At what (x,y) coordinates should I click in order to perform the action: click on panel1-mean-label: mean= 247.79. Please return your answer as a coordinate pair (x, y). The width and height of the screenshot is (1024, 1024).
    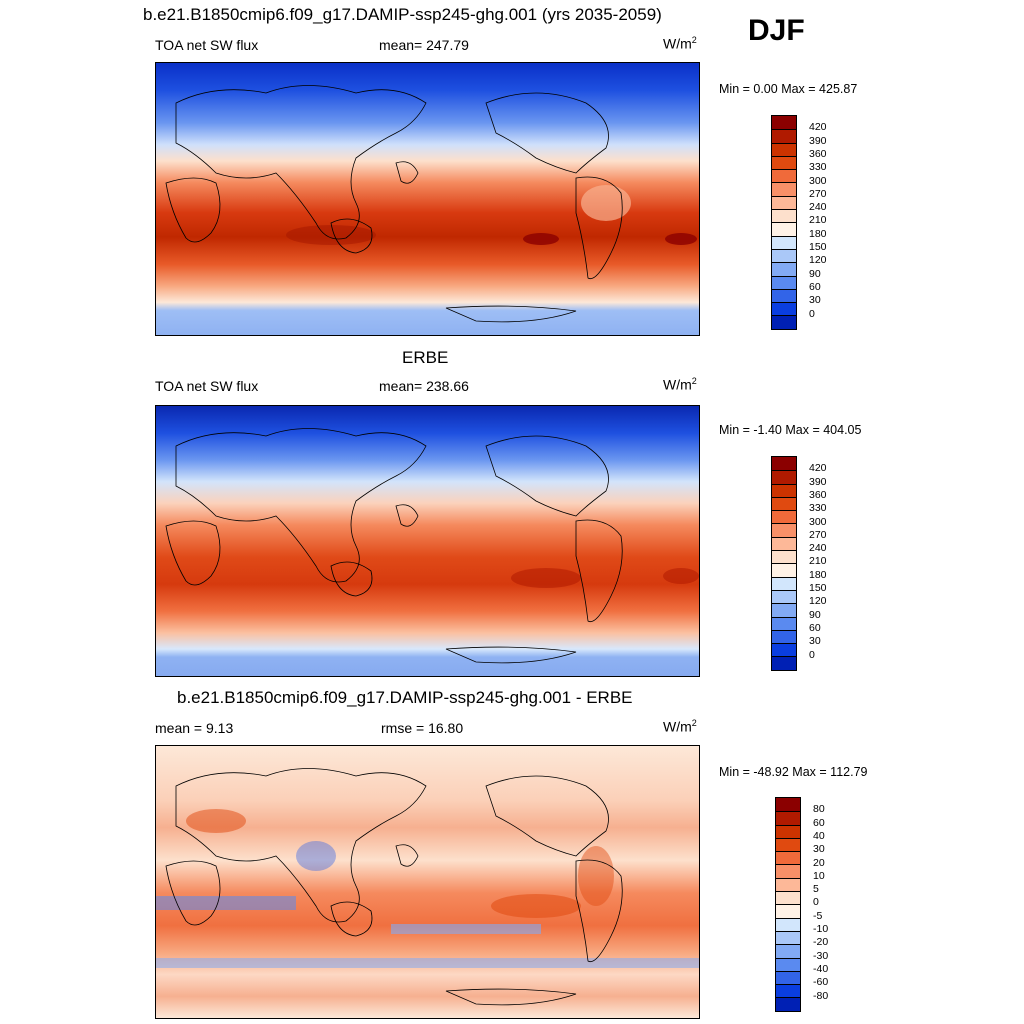
    Looking at the image, I should click on (424, 45).